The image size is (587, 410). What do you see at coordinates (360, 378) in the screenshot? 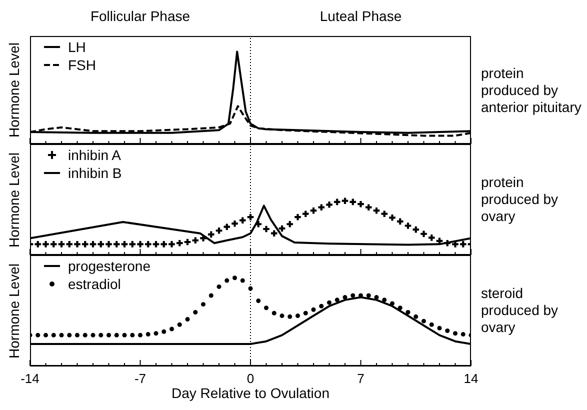
I see `x-tick-label: 7` at bounding box center [360, 378].